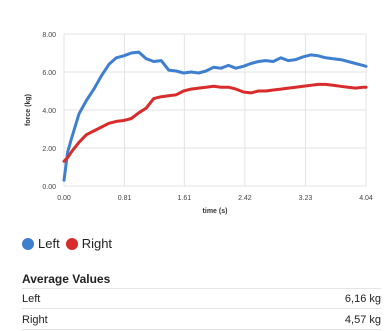 This screenshot has width=385, height=331. Describe the element at coordinates (49, 111) in the screenshot. I see `y-tick-label: 4.00` at that location.